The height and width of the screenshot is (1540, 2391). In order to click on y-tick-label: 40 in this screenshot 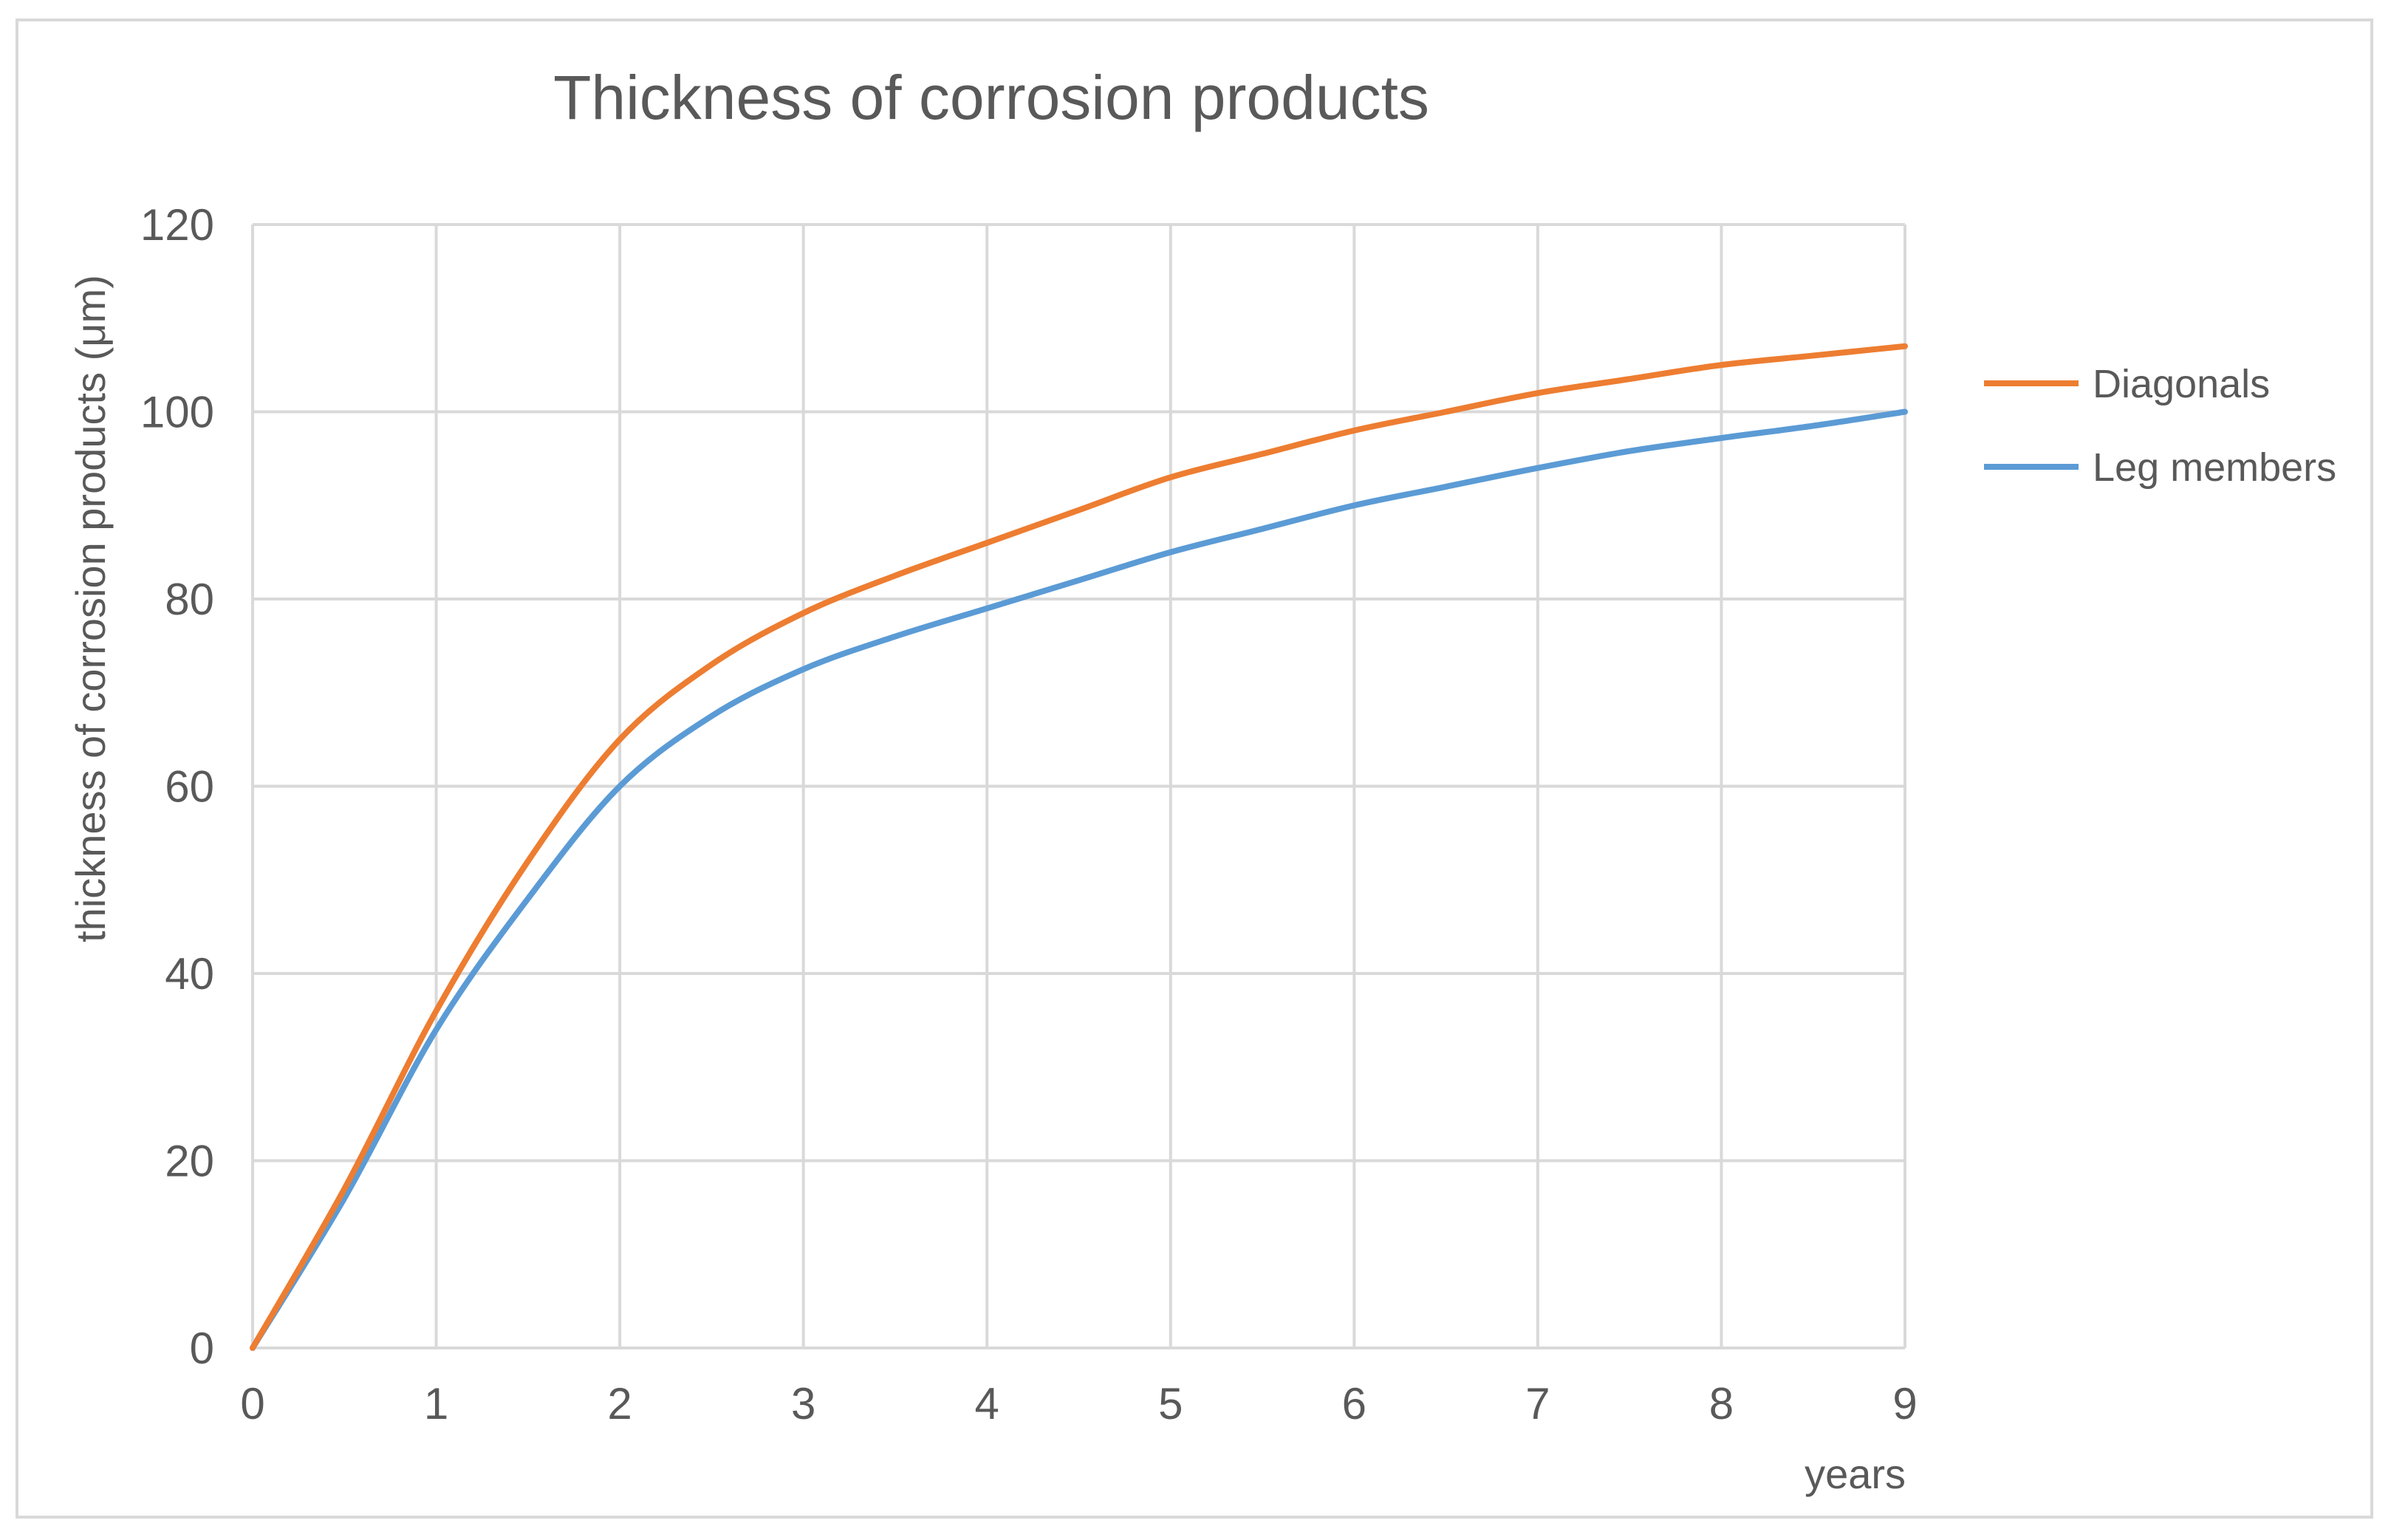, I will do `click(189, 974)`.